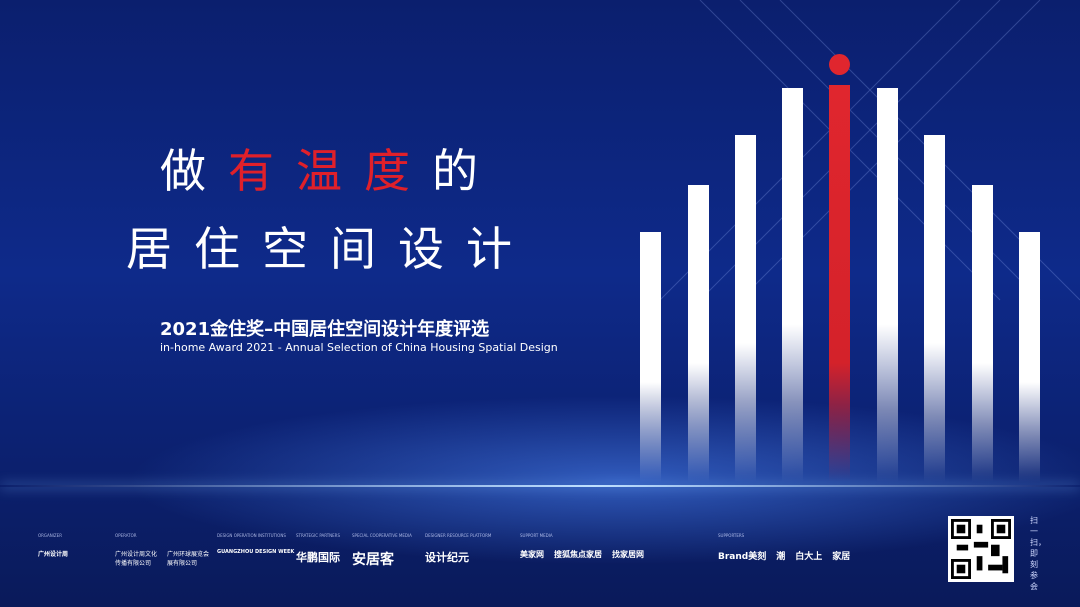 The height and width of the screenshot is (607, 1080). What do you see at coordinates (382, 550) in the screenshot?
I see `sponsor-group: SPECIAL COOPERATIVE MEDIA 安居客` at bounding box center [382, 550].